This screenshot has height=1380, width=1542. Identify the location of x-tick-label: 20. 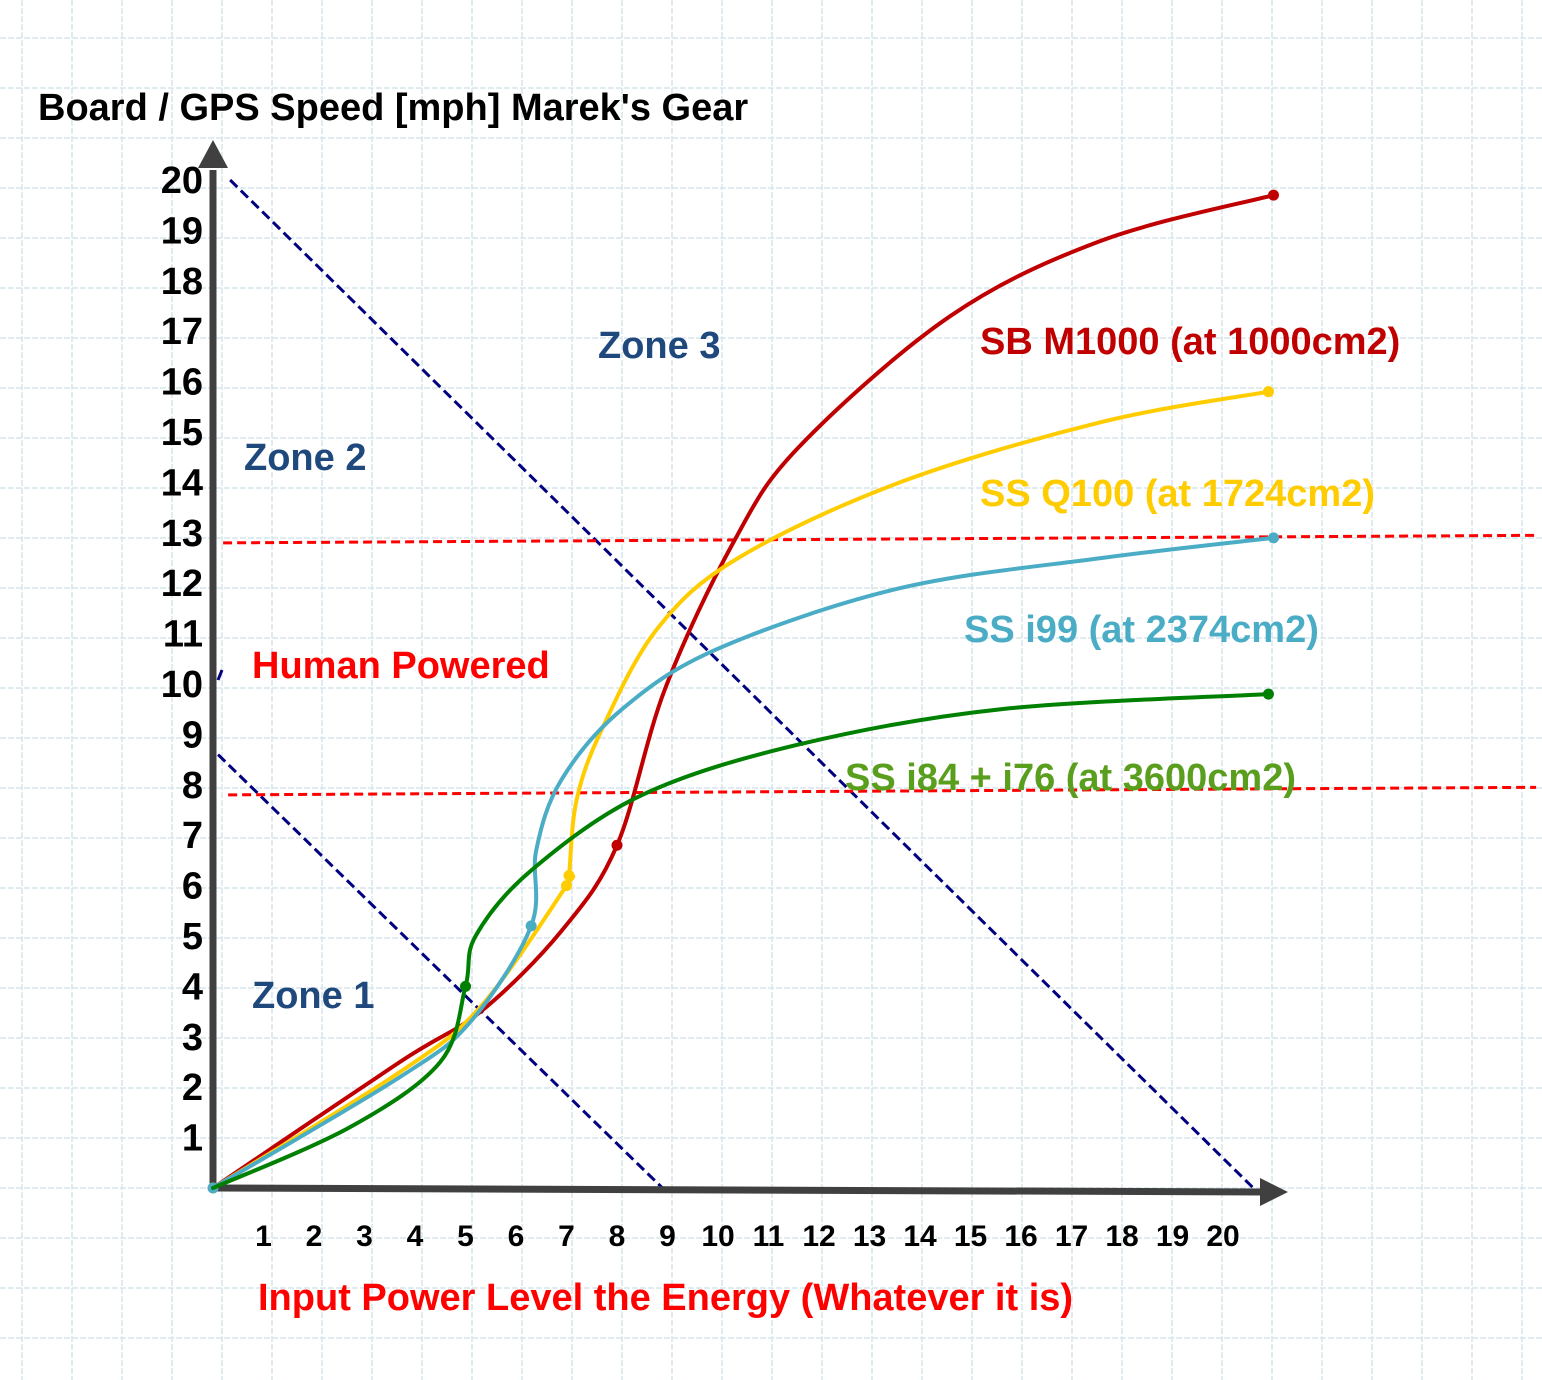
(1222, 1236).